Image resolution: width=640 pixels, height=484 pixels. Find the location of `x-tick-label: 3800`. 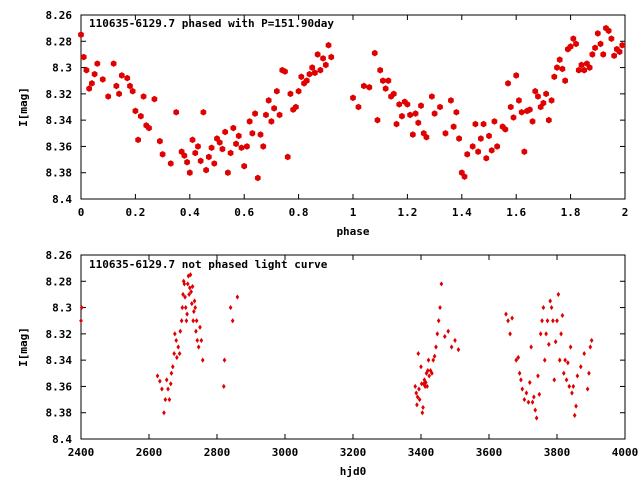

x-tick-label: 3800 is located at coordinates (557, 452).